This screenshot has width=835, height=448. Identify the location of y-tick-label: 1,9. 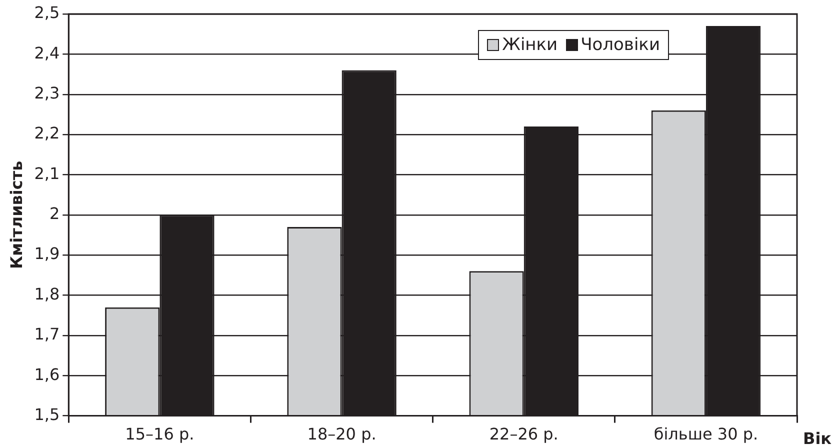
(47, 254).